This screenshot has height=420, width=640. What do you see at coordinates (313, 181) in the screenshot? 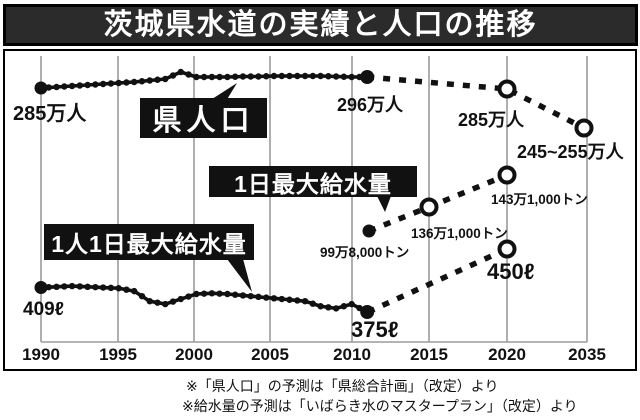
I see `series-label-daily-max-supply: 1日最大給水量` at bounding box center [313, 181].